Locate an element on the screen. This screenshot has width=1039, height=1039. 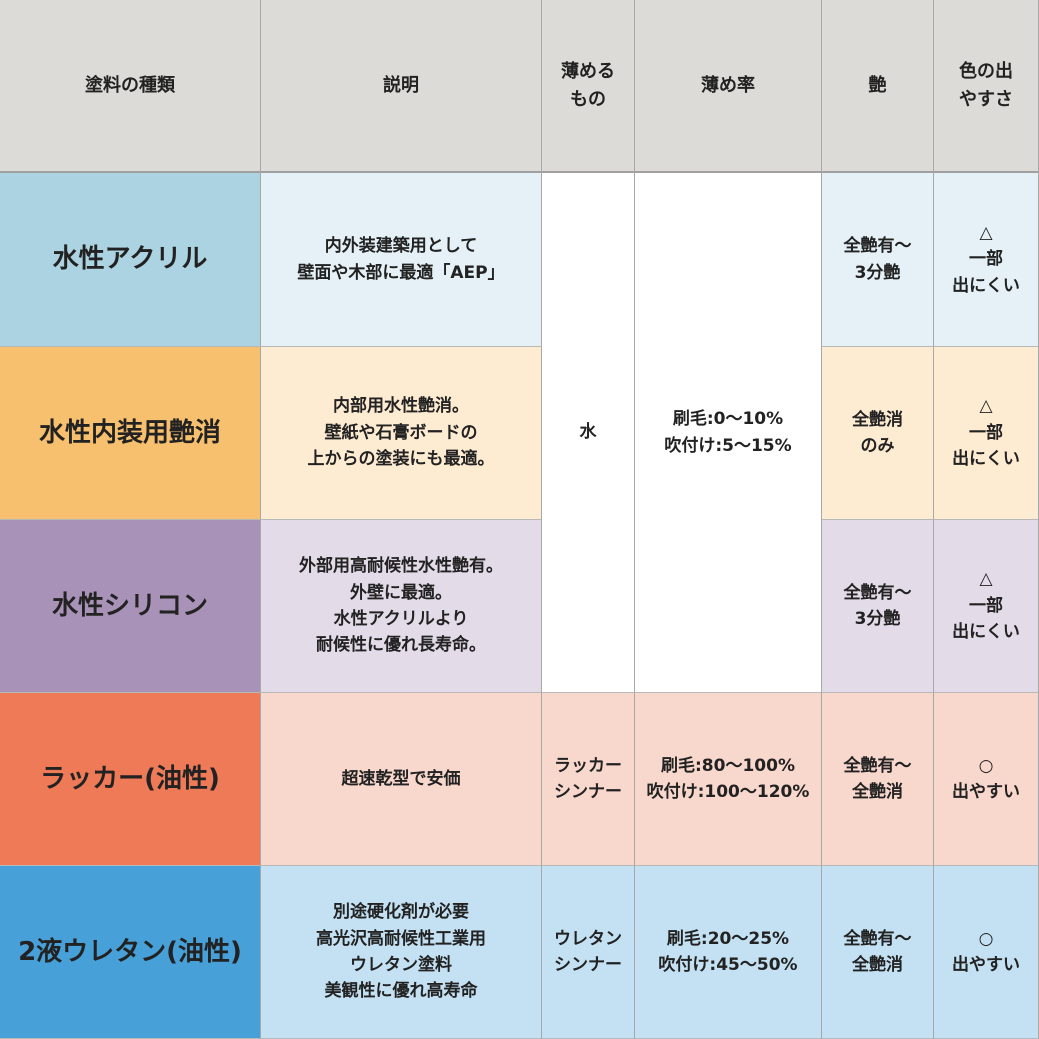
paint-name: 水性アクリル is located at coordinates (130, 260).